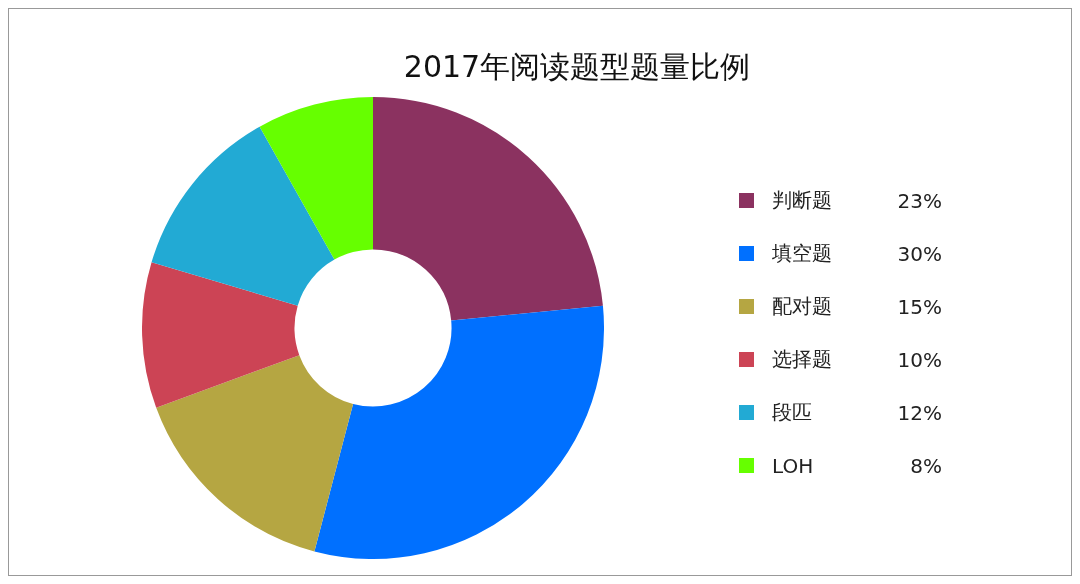  Describe the element at coordinates (919, 306) in the screenshot. I see `data-label: 15%` at that location.